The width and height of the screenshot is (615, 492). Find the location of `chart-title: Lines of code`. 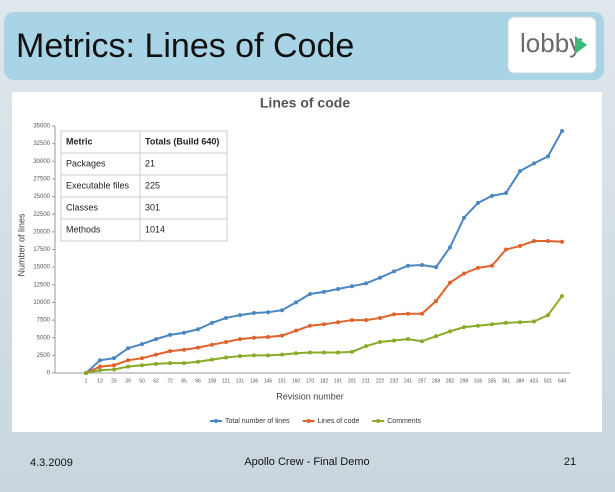

chart-title: Lines of code is located at coordinates (305, 103).